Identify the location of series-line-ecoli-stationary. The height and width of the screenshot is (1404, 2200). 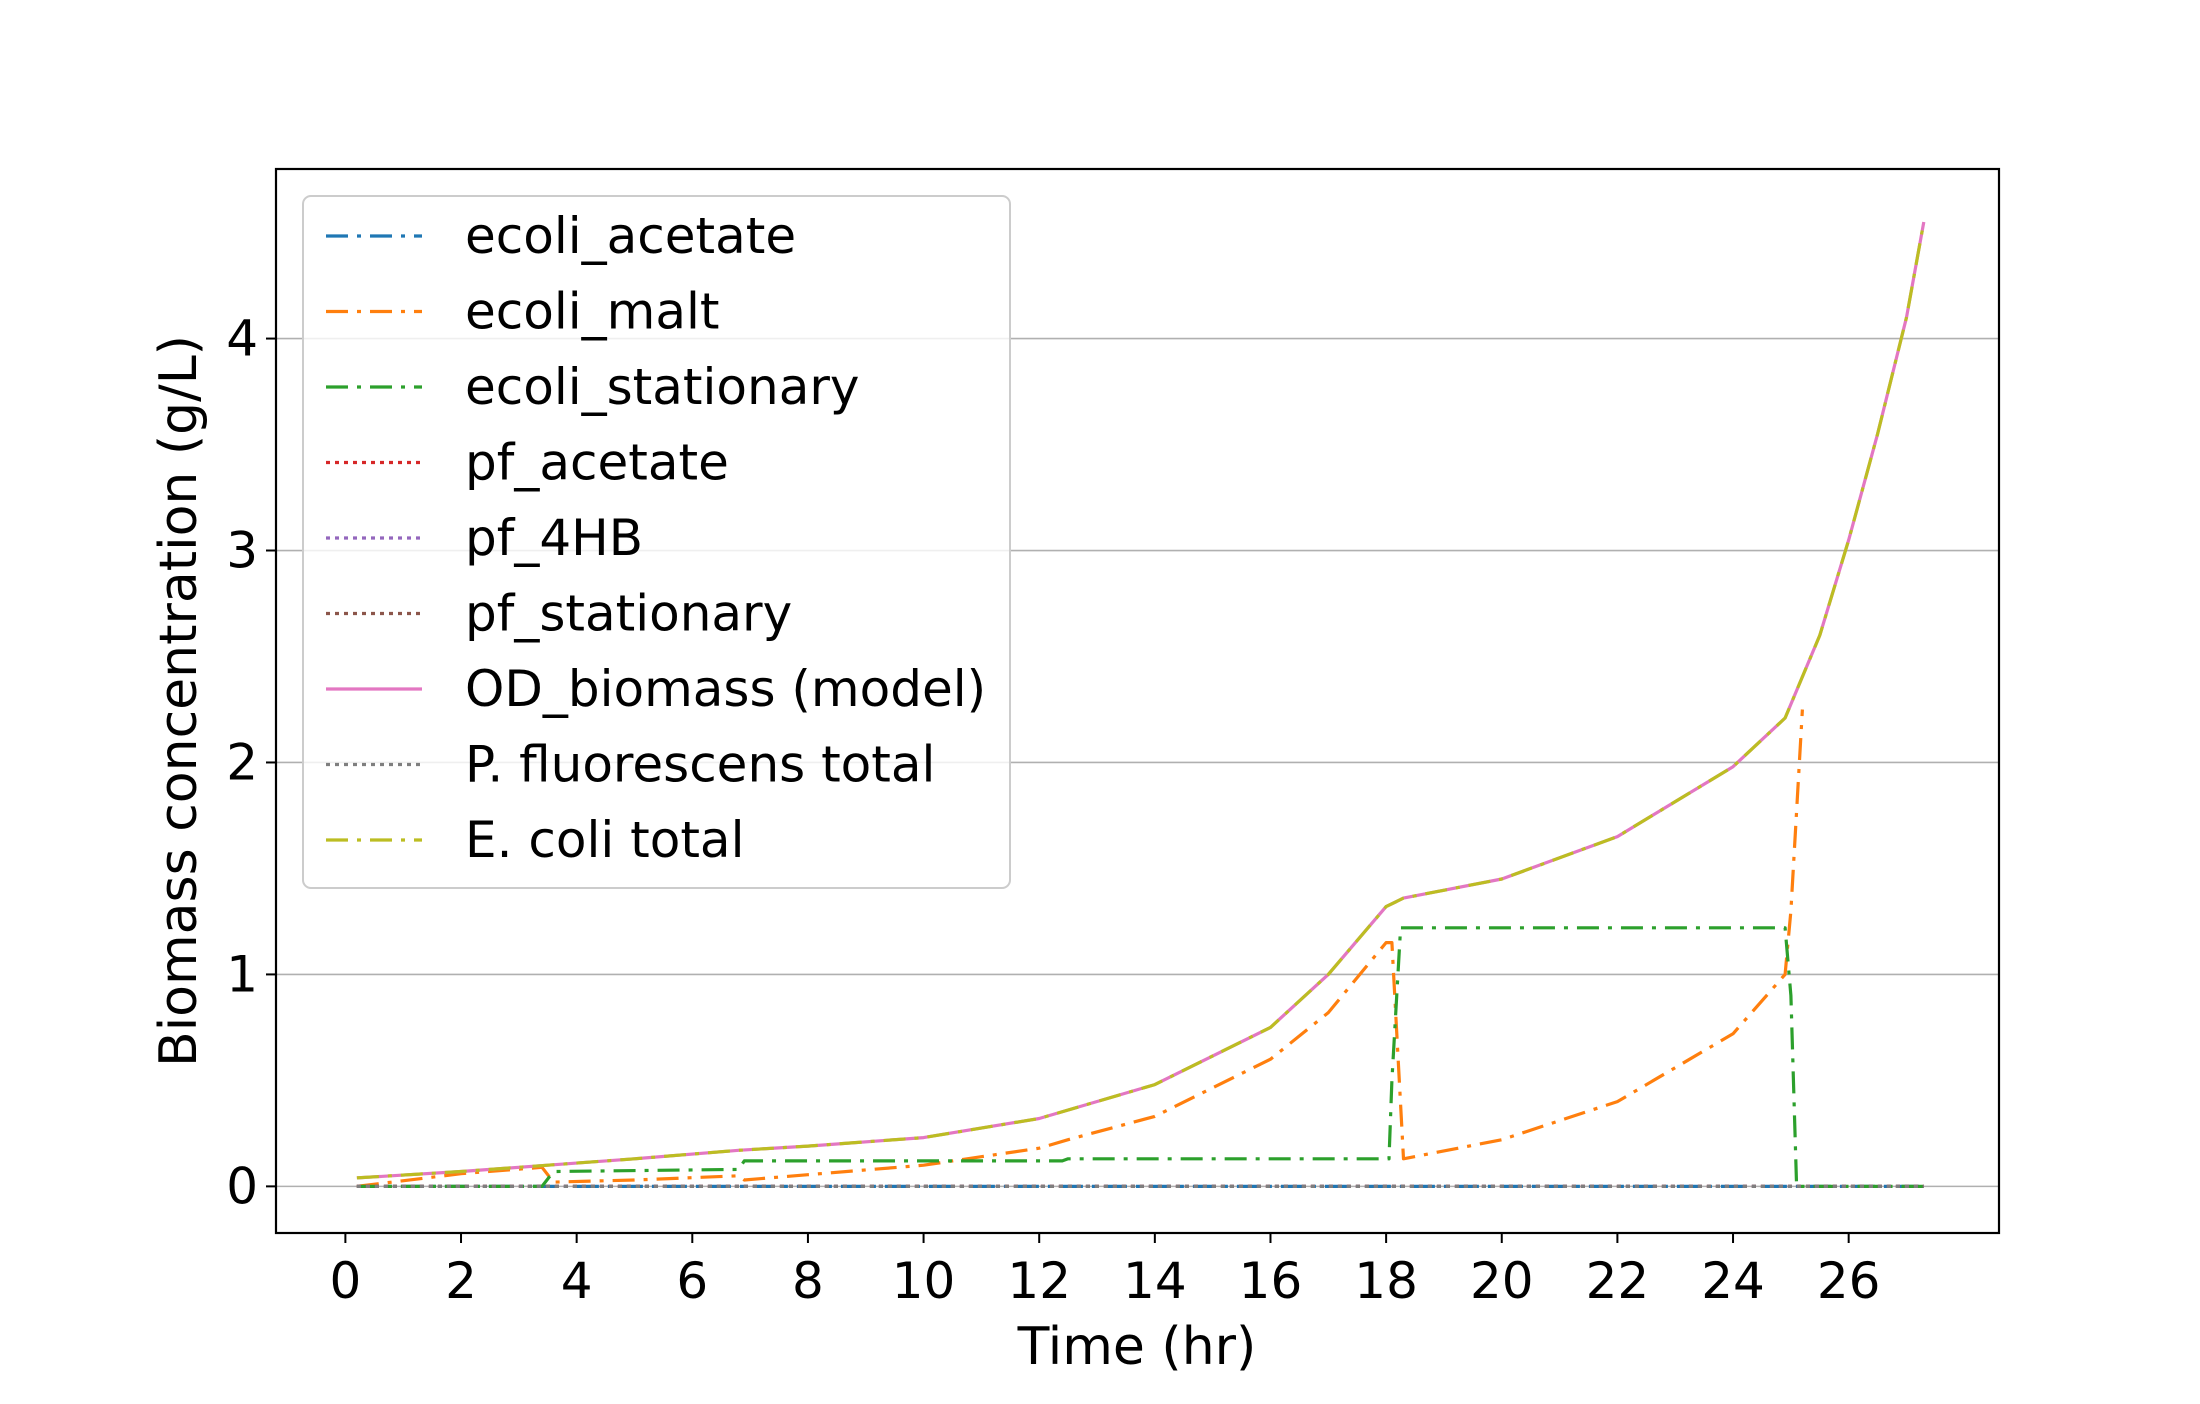
(1140, 1057).